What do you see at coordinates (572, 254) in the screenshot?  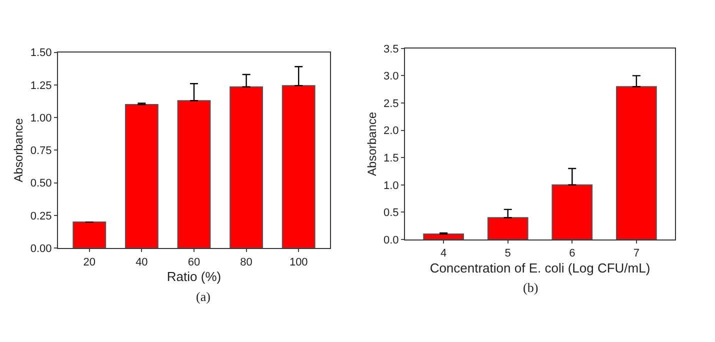 I see `x-tick-label: 6` at bounding box center [572, 254].